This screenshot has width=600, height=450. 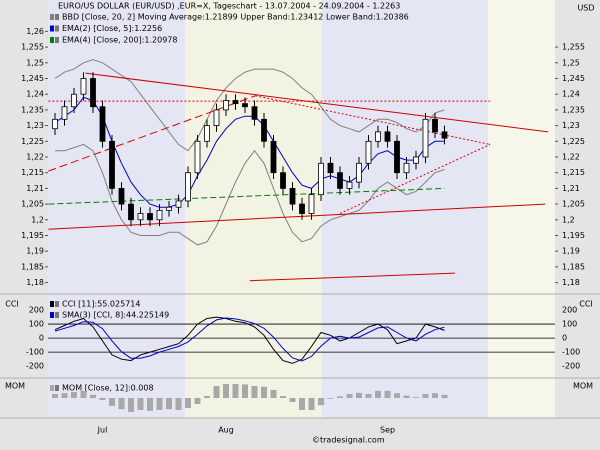 I want to click on y2-tick-label: 1,21, so click(x=571, y=188).